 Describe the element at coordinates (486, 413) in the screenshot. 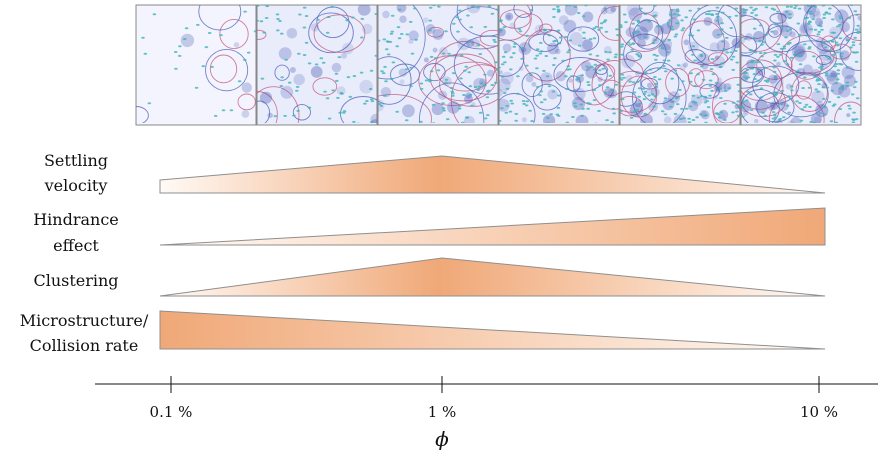

I see `phi-axis: 0.1 % 1 % 10 % ϕ` at that location.